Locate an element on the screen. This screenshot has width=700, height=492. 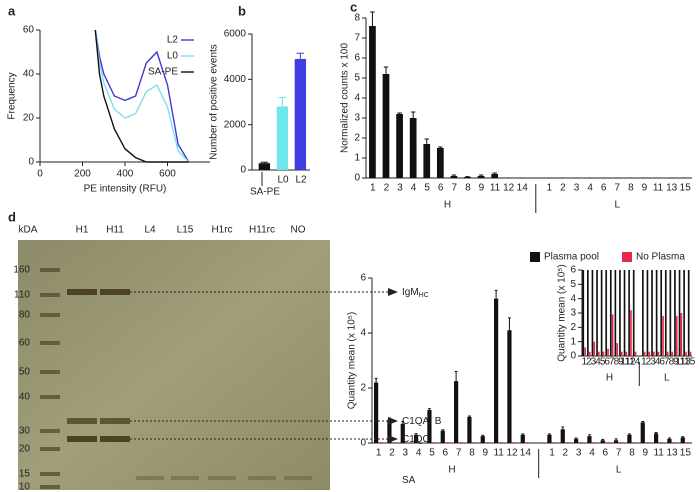
x-tick-label: L2 is located at coordinates (301, 180).